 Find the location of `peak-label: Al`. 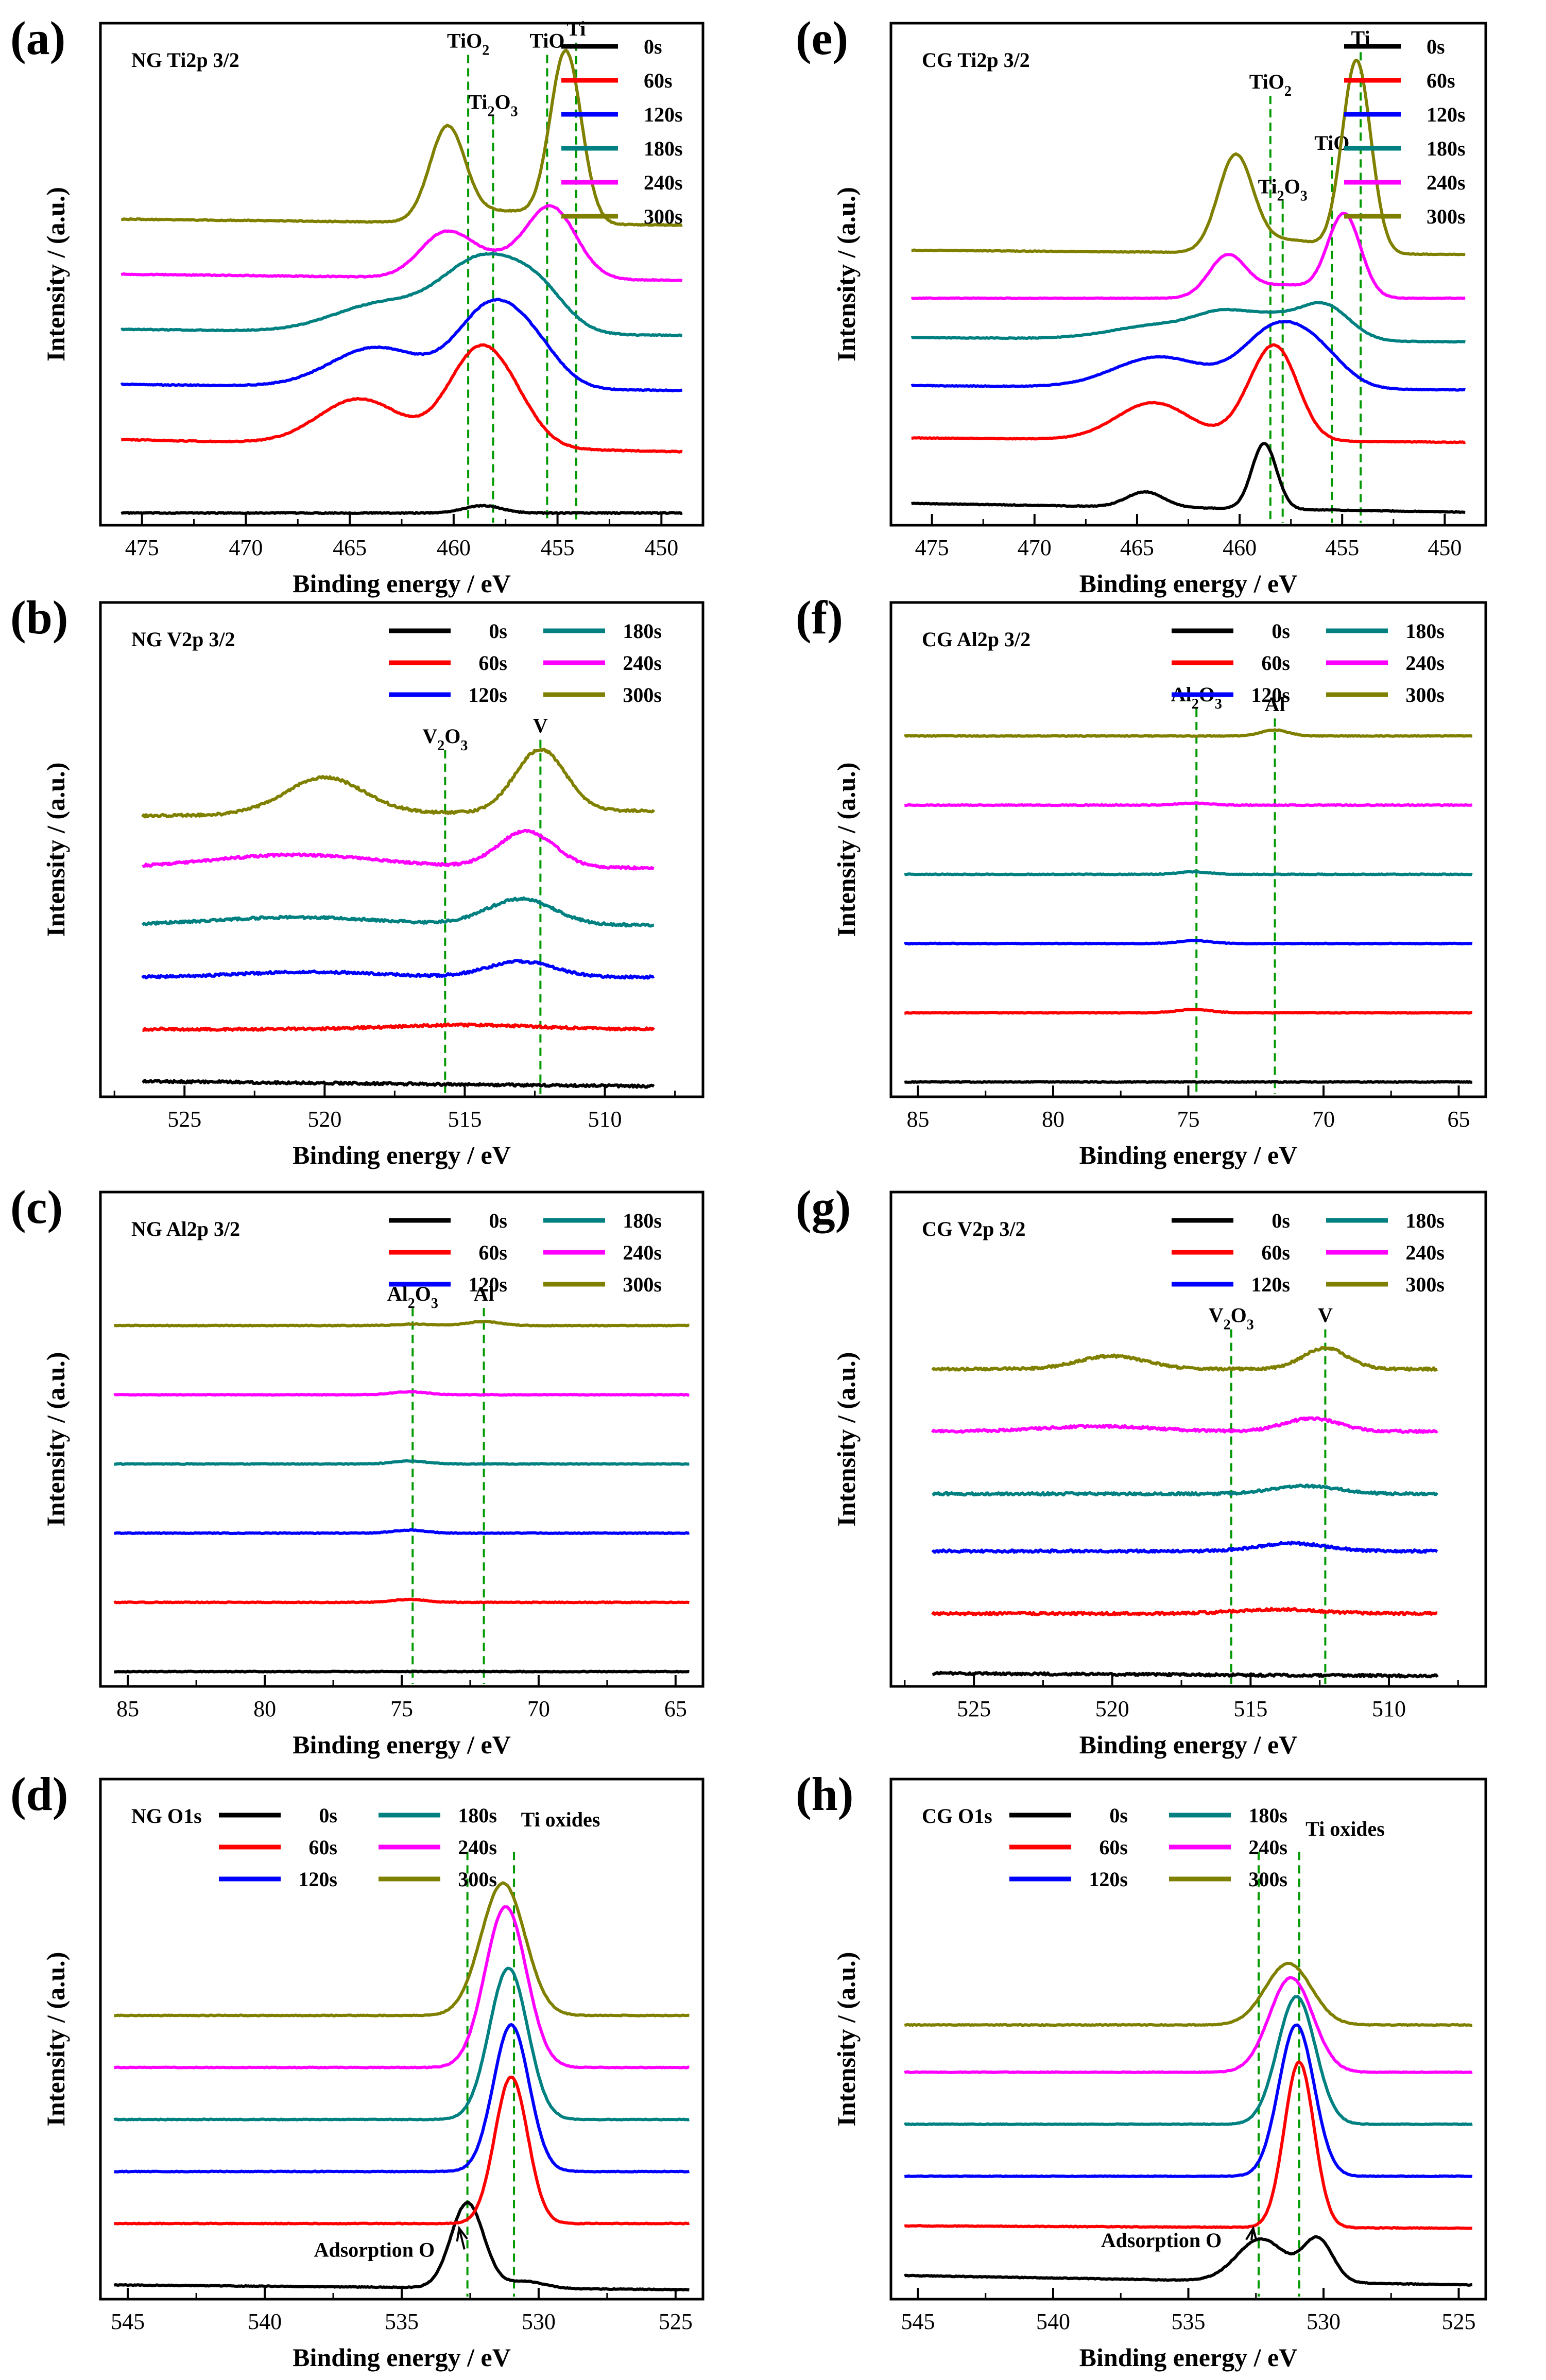

peak-label: Al is located at coordinates (484, 1294).